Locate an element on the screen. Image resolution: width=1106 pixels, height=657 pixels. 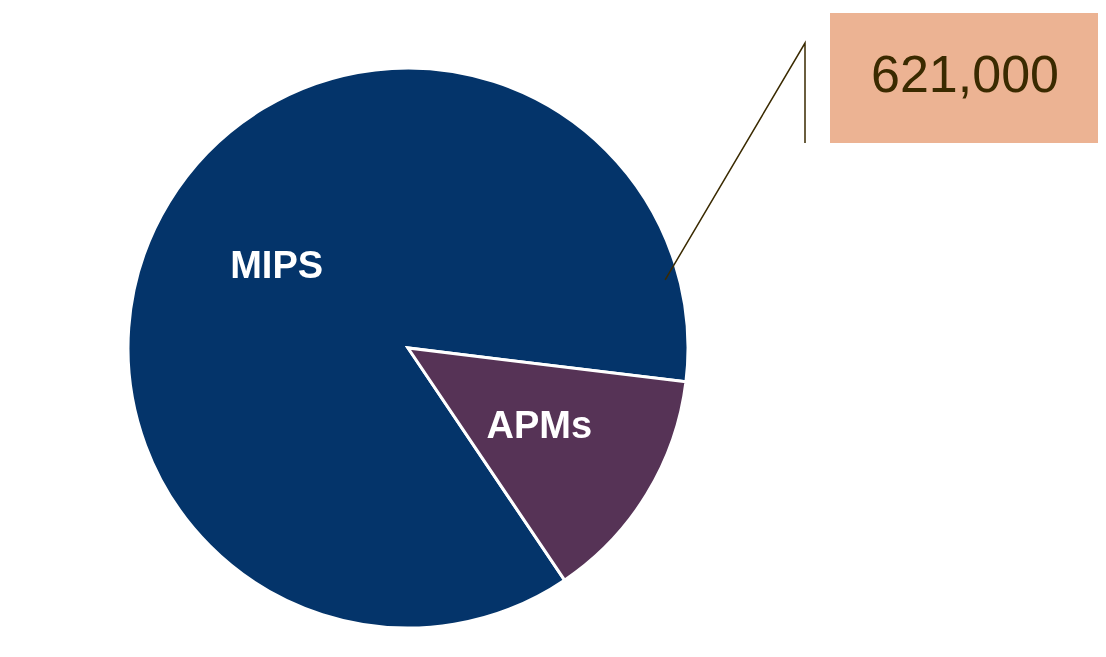
slice-label: APMs is located at coordinates (539, 425).